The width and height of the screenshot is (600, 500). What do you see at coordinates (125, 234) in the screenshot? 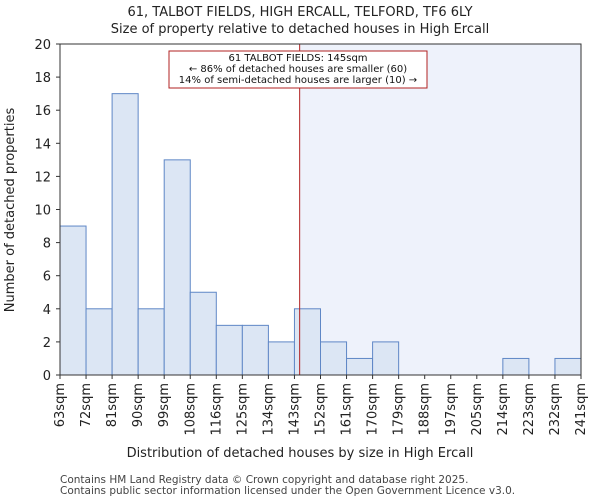
I see `bar-81sqm` at bounding box center [125, 234].